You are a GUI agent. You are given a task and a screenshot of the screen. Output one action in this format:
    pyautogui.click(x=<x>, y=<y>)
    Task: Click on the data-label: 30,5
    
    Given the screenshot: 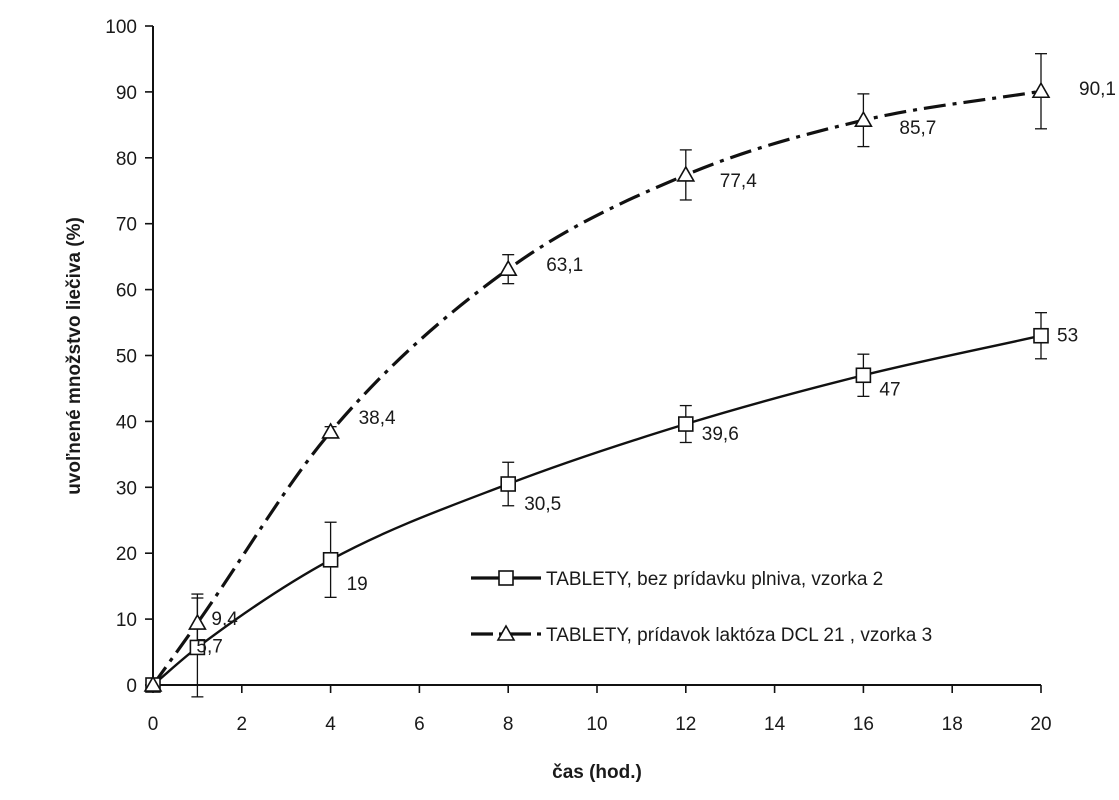 What is the action you would take?
    pyautogui.click(x=542, y=504)
    